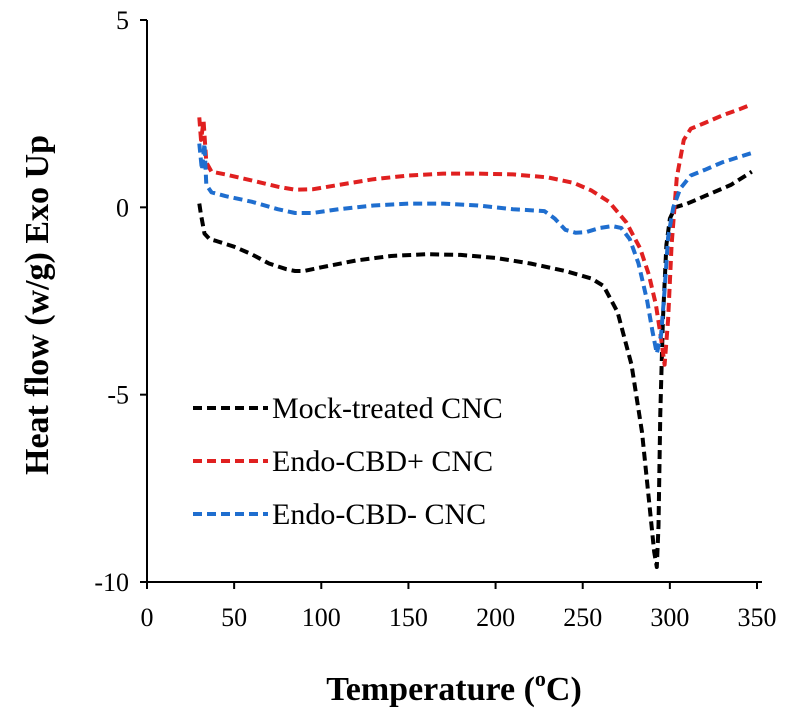  What do you see at coordinates (408, 617) in the screenshot?
I see `x-tick-label: 150` at bounding box center [408, 617].